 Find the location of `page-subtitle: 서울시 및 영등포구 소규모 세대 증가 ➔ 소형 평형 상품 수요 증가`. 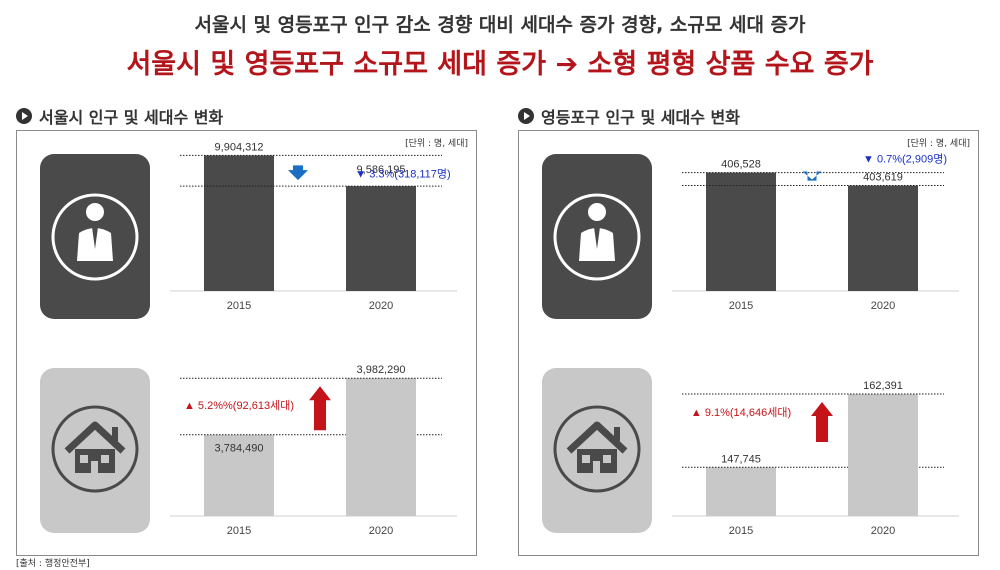

page-subtitle: 서울시 및 영등포구 소규모 세대 증가 ➔ 소형 평형 상품 수요 증가 is located at coordinates (500, 61).